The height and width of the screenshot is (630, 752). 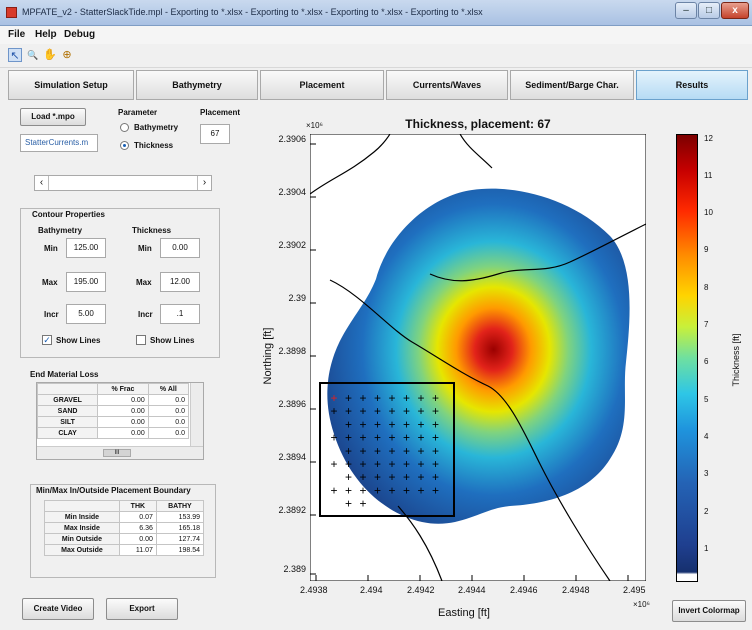 What do you see at coordinates (687, 358) in the screenshot?
I see `colorbar` at bounding box center [687, 358].